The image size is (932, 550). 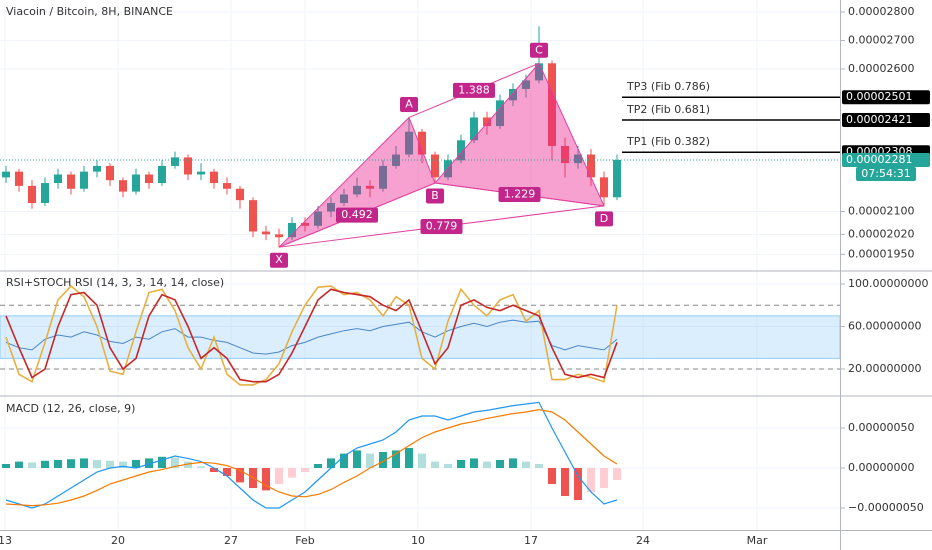 What do you see at coordinates (881, 253) in the screenshot?
I see `y-tick-label: 0.00001950` at bounding box center [881, 253].